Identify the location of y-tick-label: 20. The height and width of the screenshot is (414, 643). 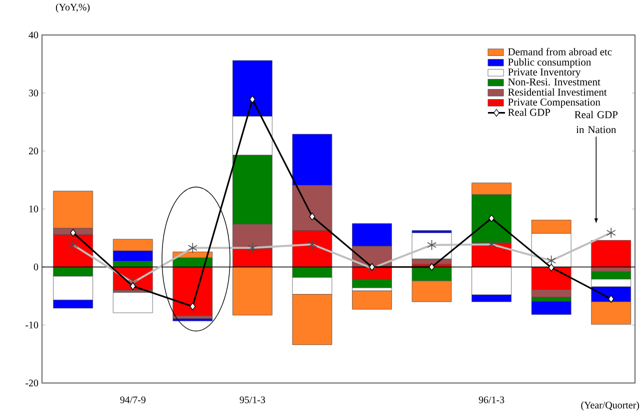
(33, 151).